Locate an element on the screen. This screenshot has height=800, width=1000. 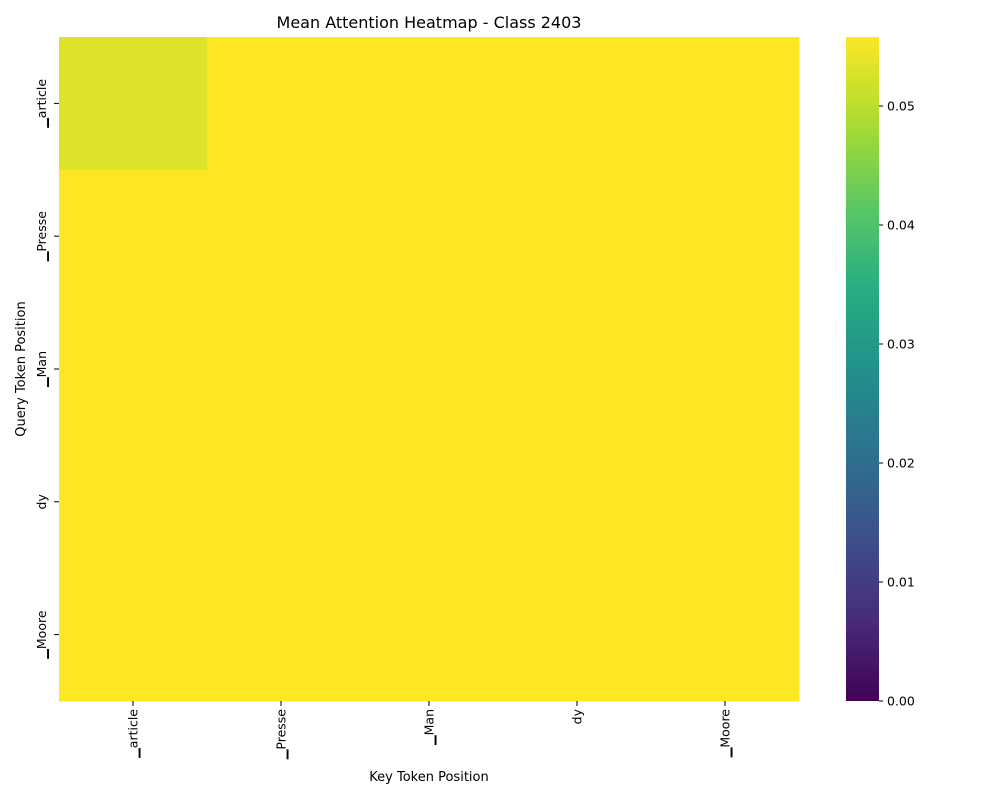
colorbar-tick-label: 0.03 is located at coordinates (901, 344).